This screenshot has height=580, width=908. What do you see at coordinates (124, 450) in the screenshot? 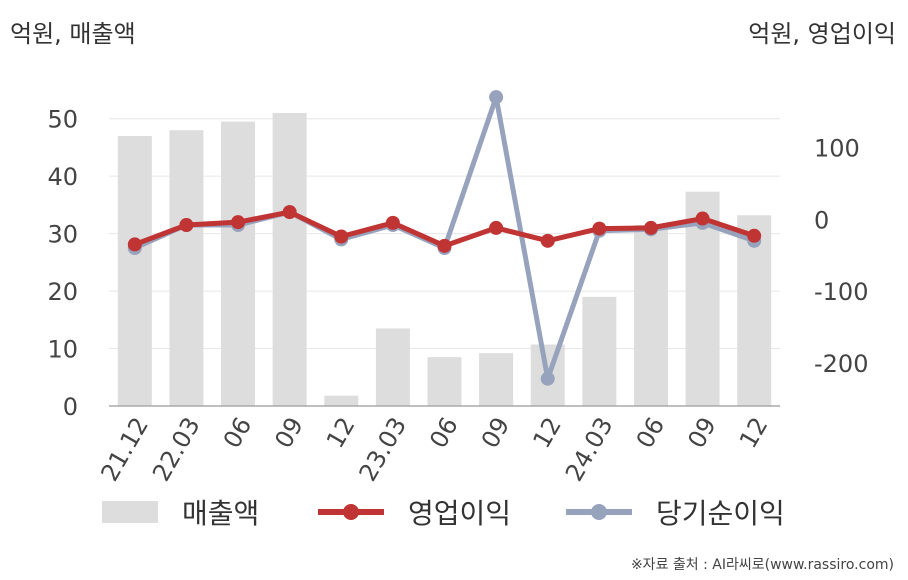
I see `x-axis-tick-label: 21.12` at bounding box center [124, 450].